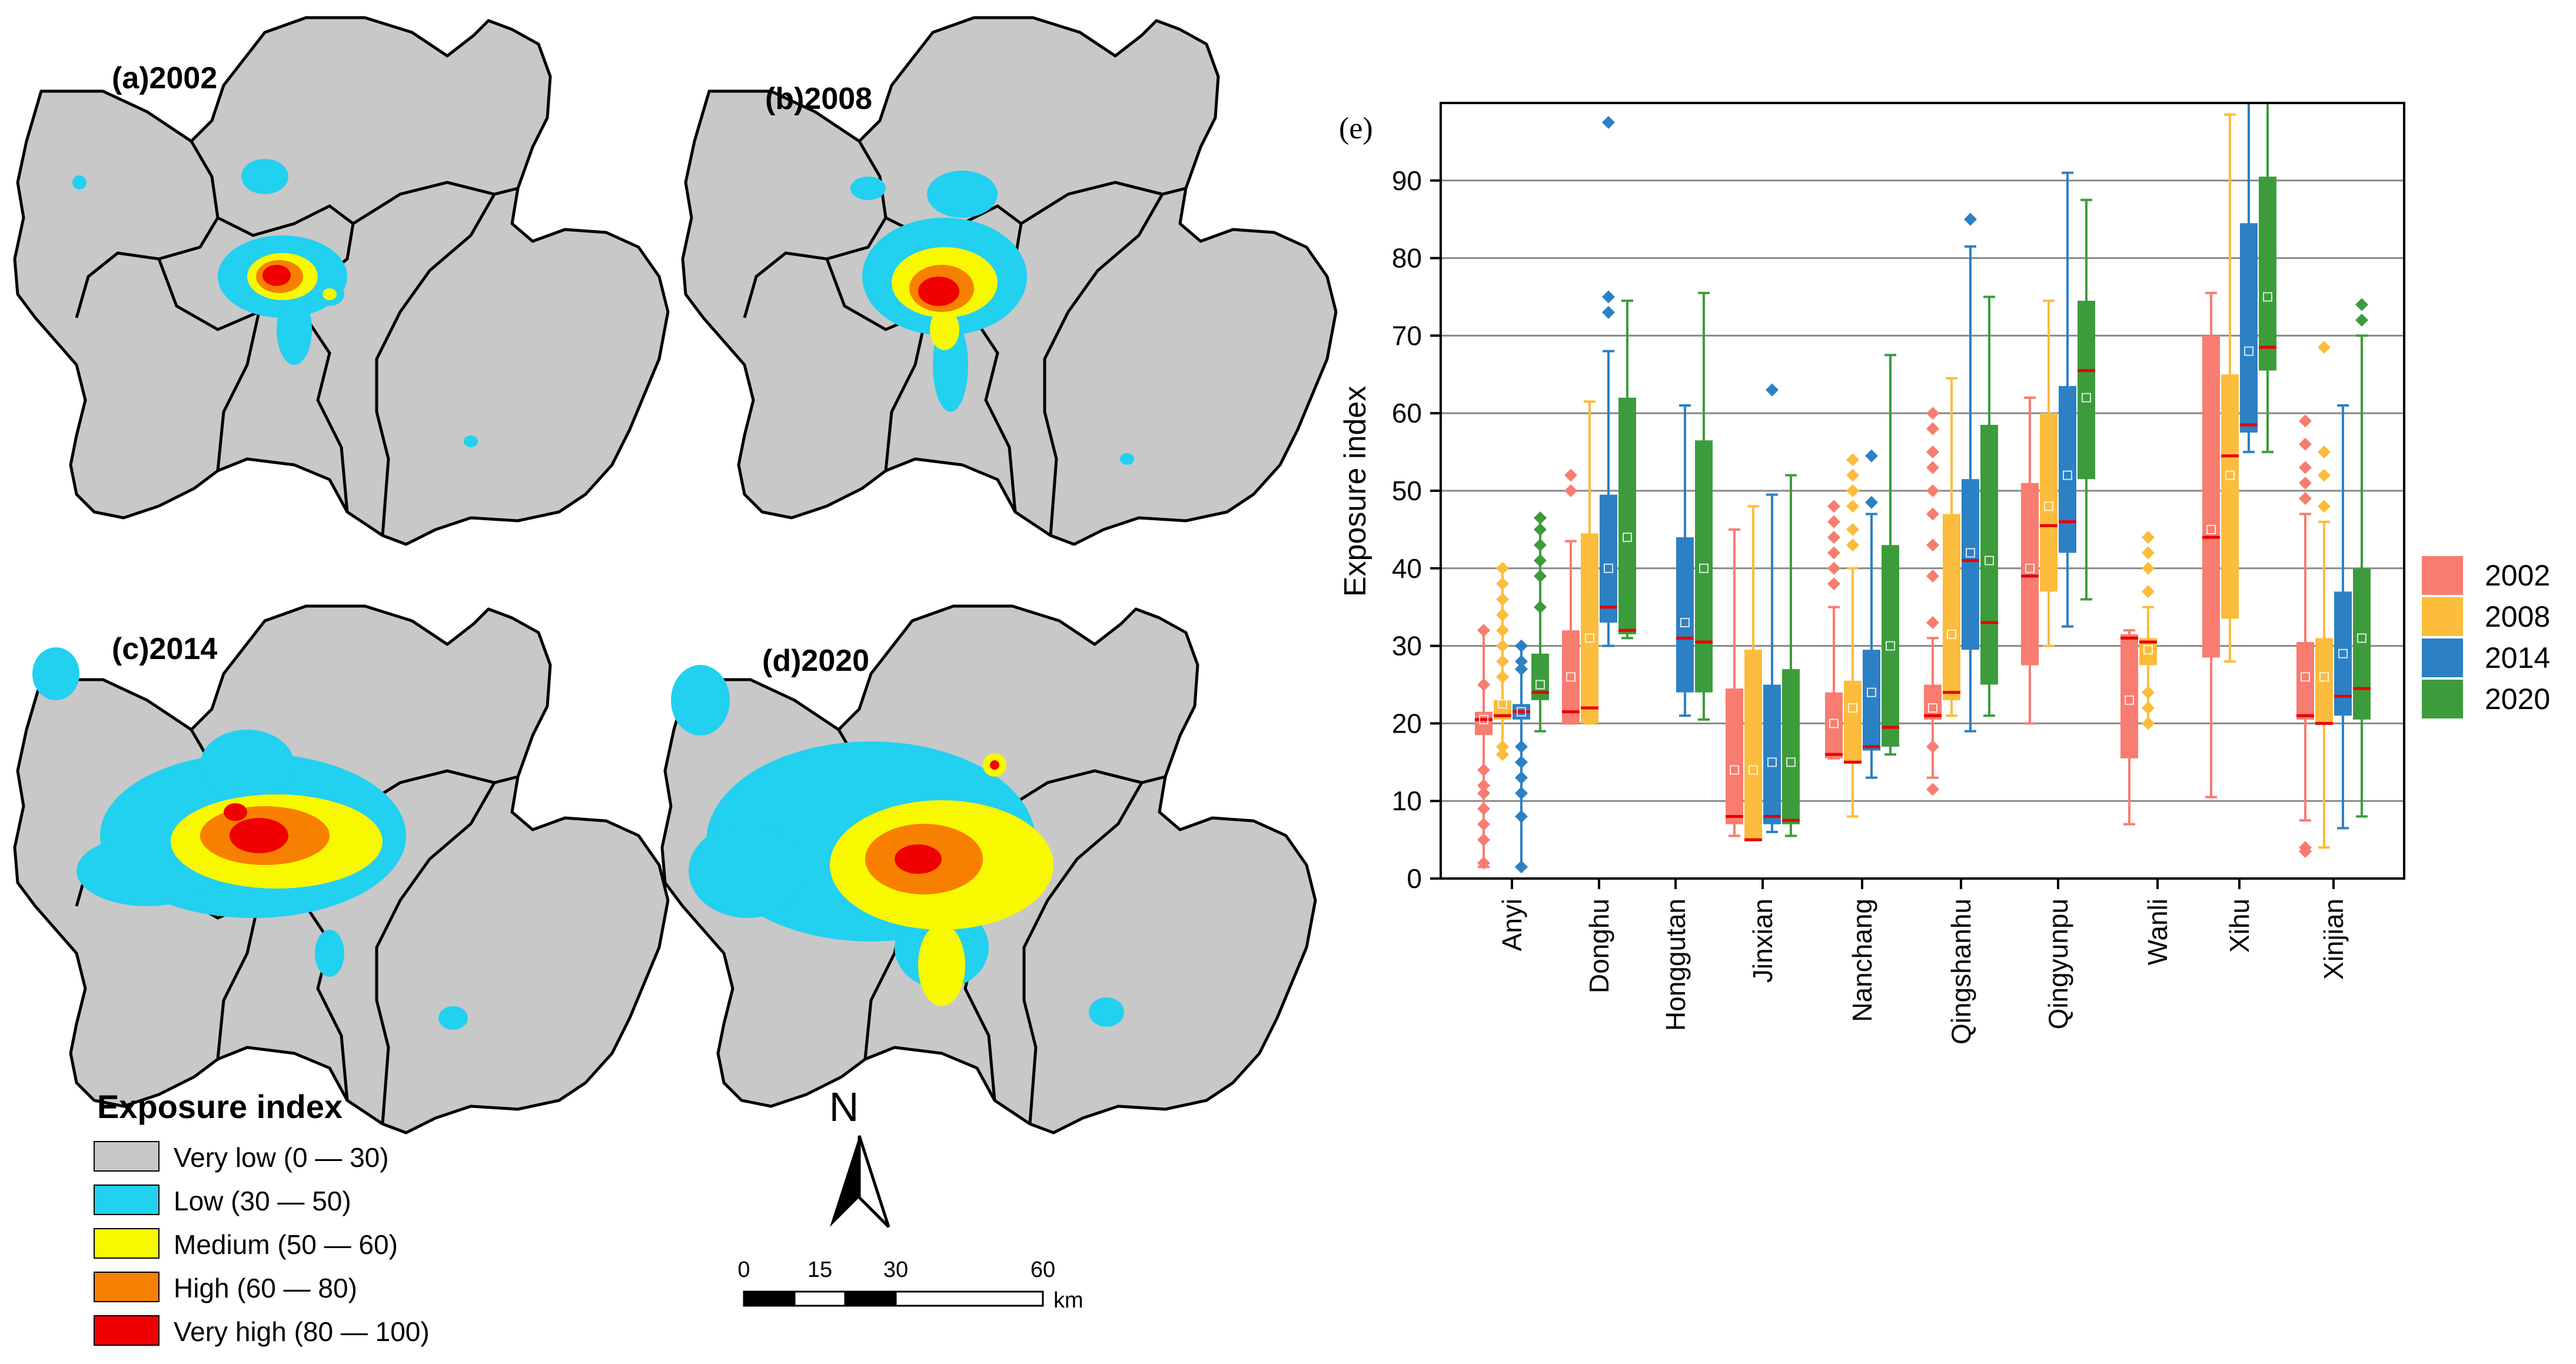 The width and height of the screenshot is (2576, 1364). Describe the element at coordinates (844, 1182) in the screenshot. I see `north-arrow-icon` at that location.